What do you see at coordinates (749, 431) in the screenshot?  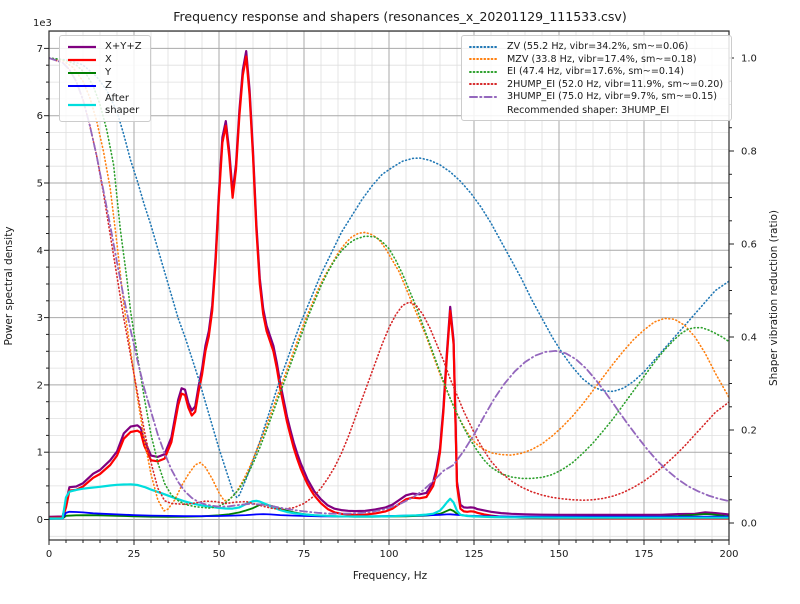 I see `y-right-tick-label: 0.2` at bounding box center [749, 431].